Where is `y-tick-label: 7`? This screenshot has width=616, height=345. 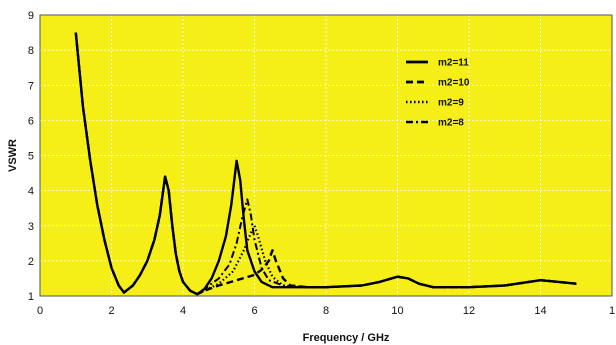
y-tick-label: 7 is located at coordinates (31, 86).